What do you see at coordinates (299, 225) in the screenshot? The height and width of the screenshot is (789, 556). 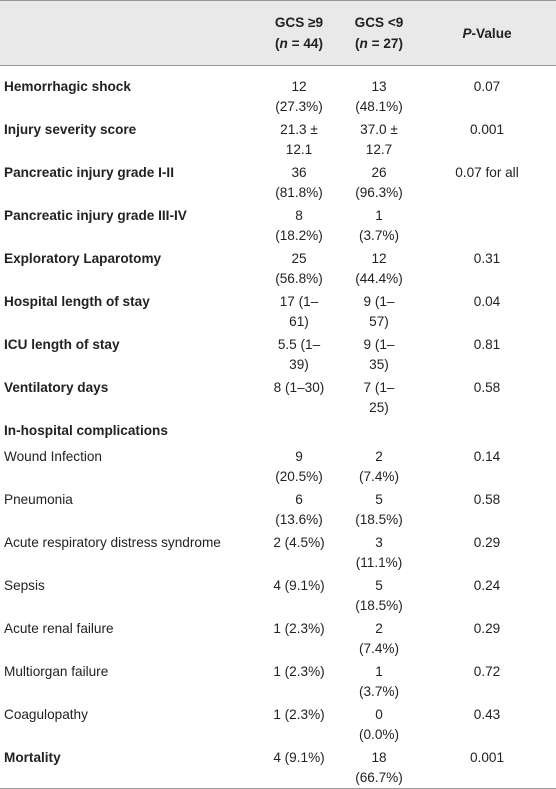 I see `value-cell: 8 (18.2%)` at bounding box center [299, 225].